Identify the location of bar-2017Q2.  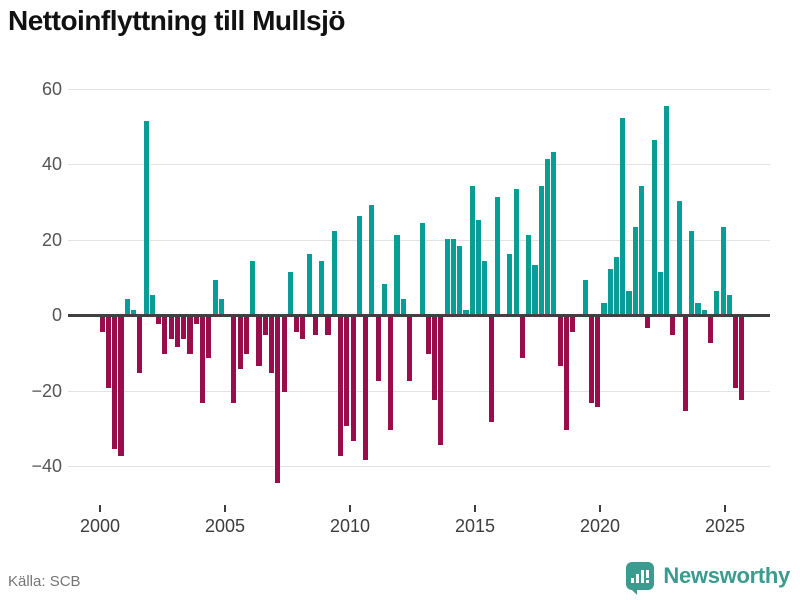
(535, 289).